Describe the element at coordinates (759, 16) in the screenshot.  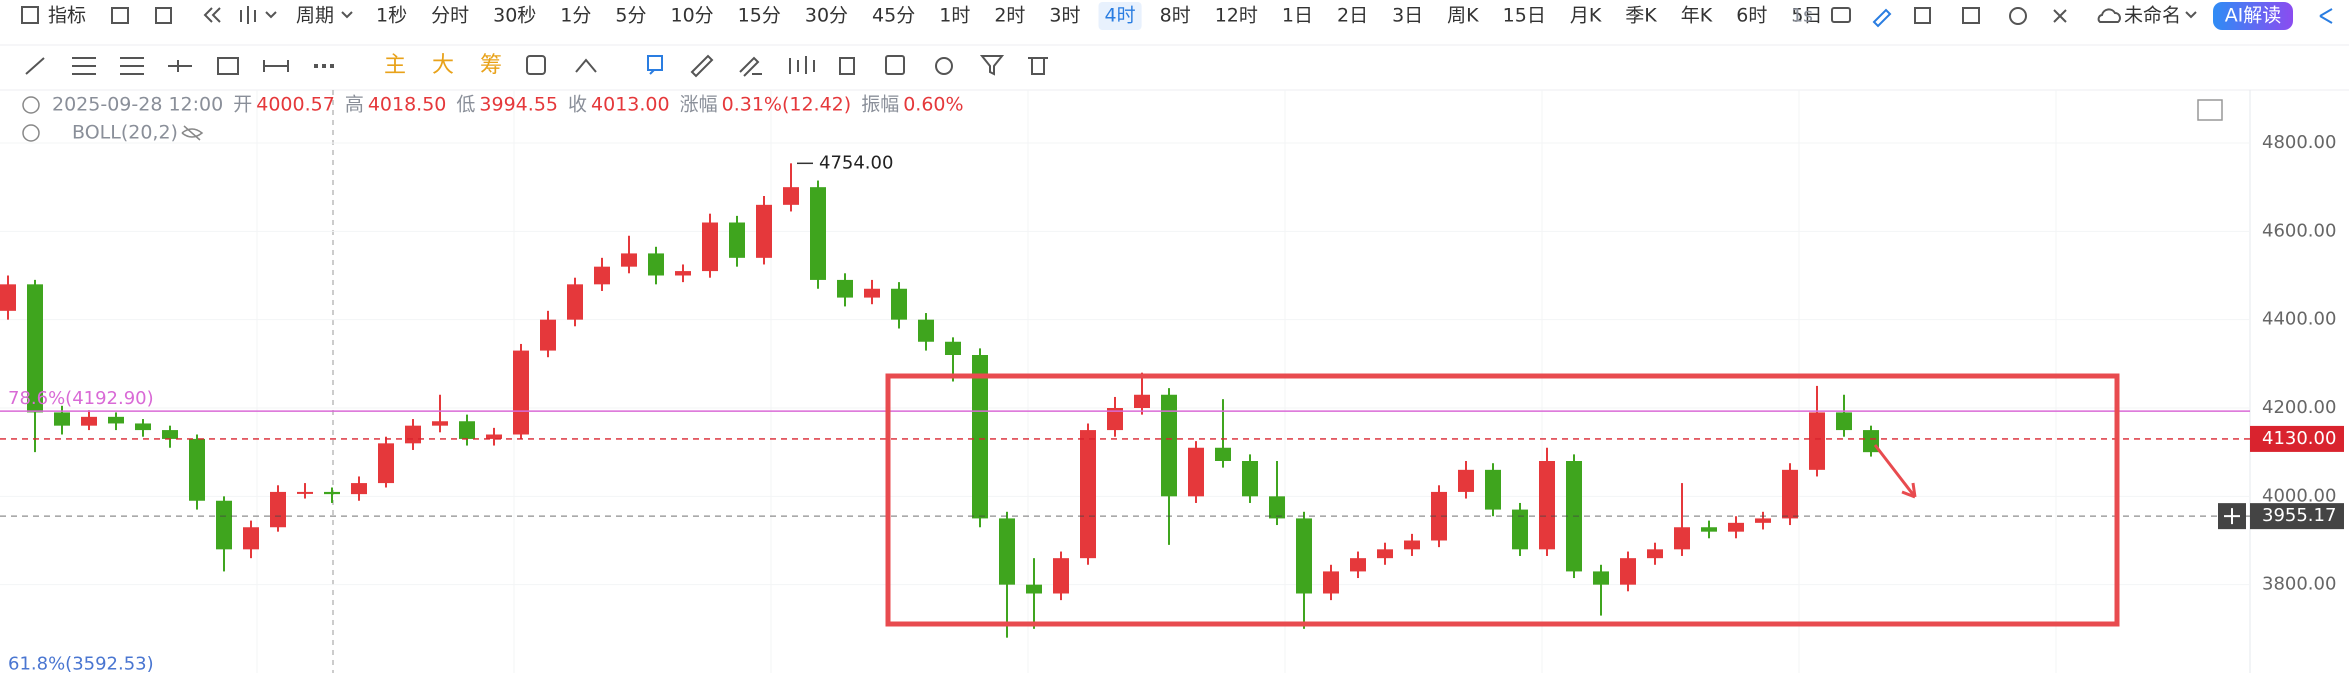
I see `period-option: 15分` at that location.